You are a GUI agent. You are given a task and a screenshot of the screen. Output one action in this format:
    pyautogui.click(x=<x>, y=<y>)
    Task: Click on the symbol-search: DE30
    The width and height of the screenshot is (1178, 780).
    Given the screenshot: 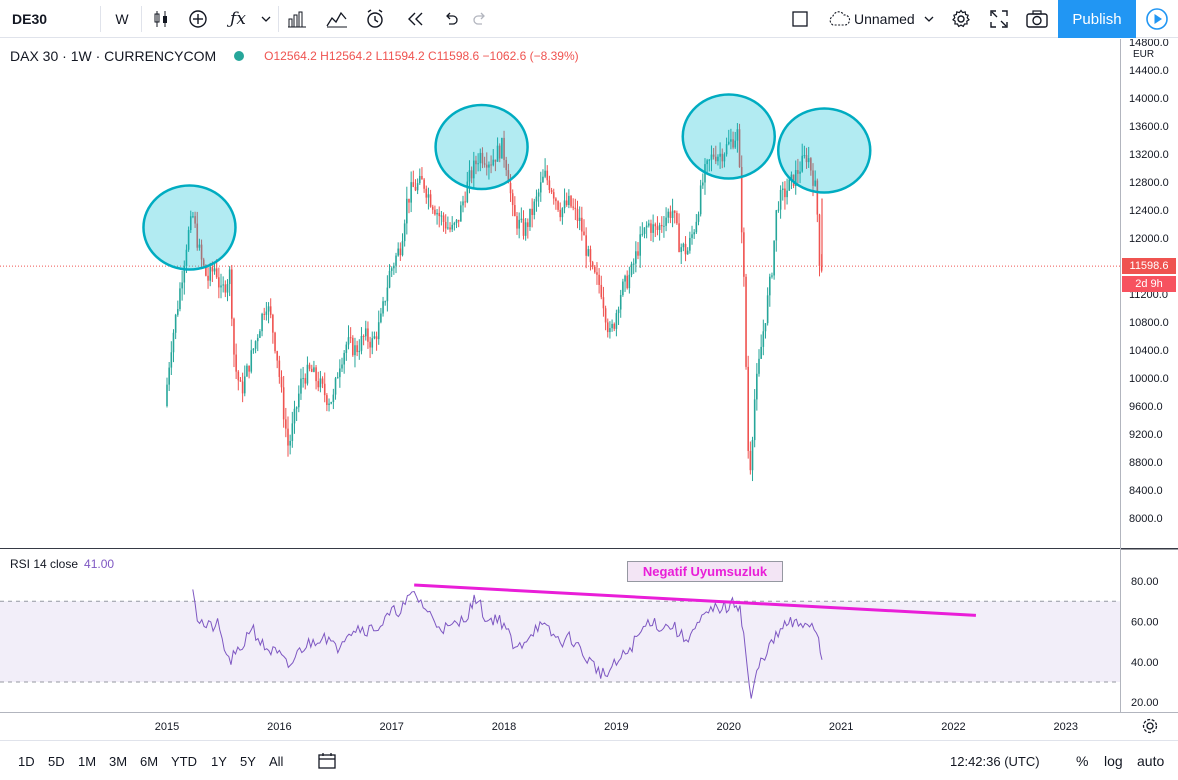 What is the action you would take?
    pyautogui.click(x=30, y=19)
    